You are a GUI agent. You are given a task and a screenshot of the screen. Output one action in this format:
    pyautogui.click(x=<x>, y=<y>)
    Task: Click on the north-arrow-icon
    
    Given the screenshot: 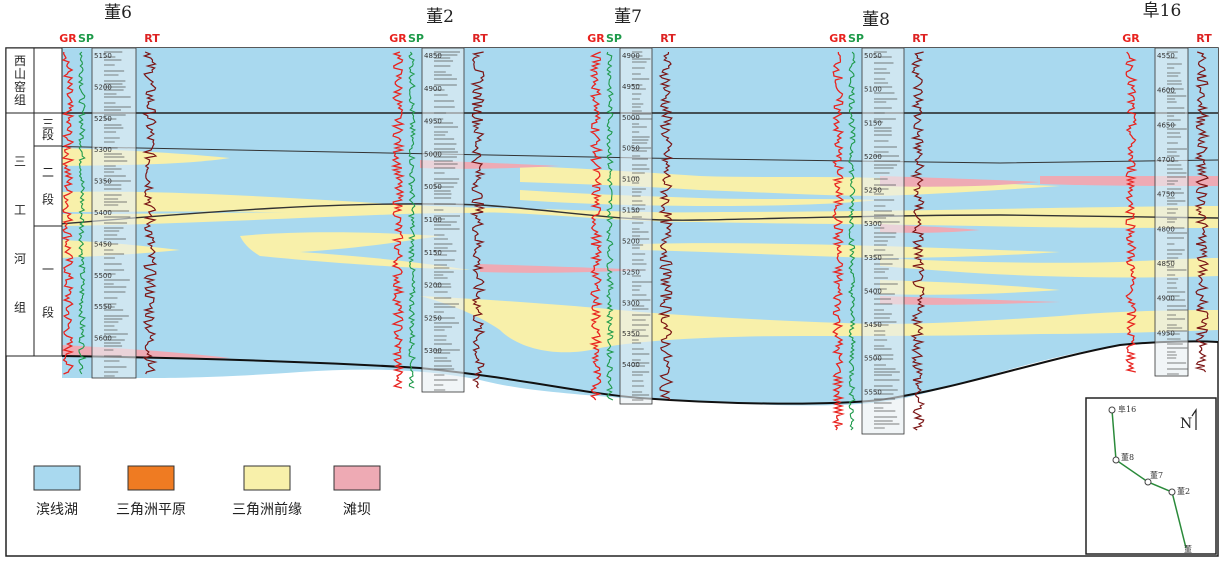 What is the action you would take?
    pyautogui.click(x=1194, y=419)
    